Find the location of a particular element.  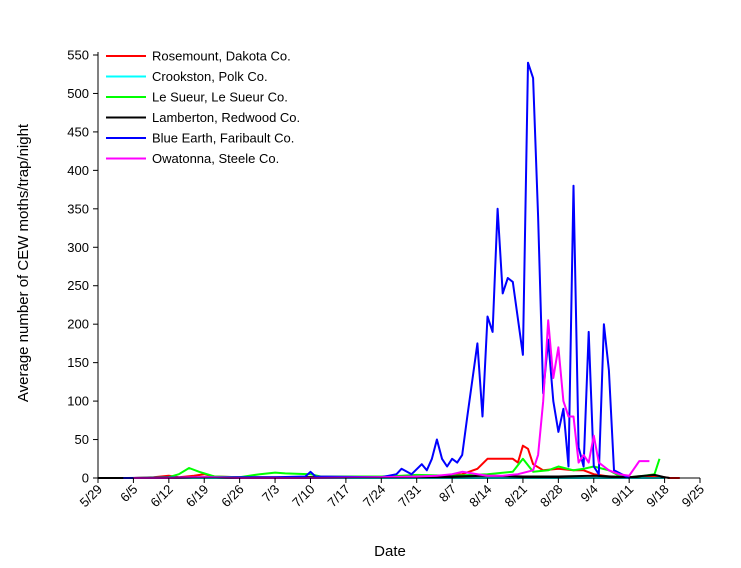

x-axis-title: Date is located at coordinates (390, 551).